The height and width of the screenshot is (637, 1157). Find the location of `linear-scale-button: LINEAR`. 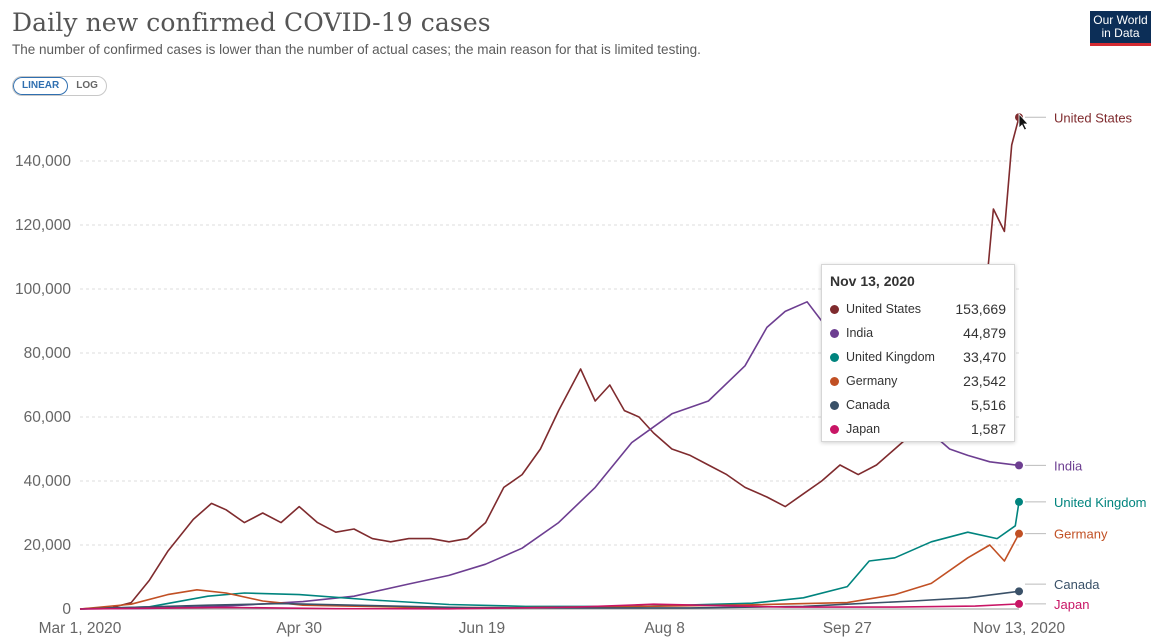

linear-scale-button: LINEAR is located at coordinates (41, 86).